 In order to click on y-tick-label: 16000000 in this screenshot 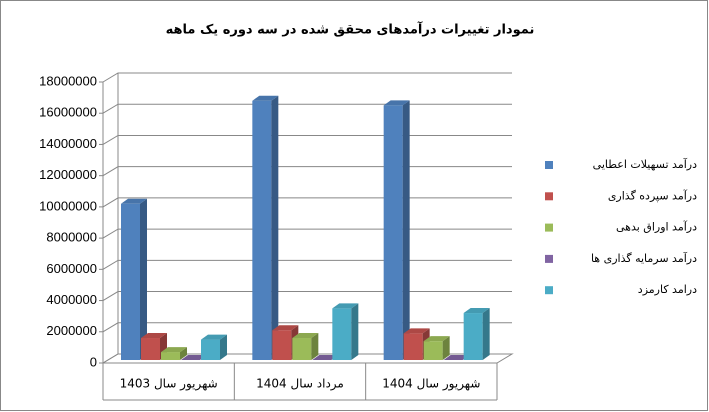, I will do `click(68, 112)`.